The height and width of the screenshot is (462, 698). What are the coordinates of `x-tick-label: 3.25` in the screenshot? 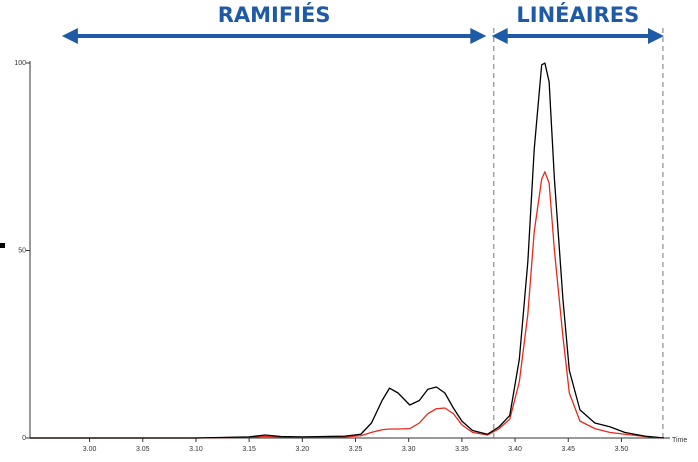 It's located at (356, 449).